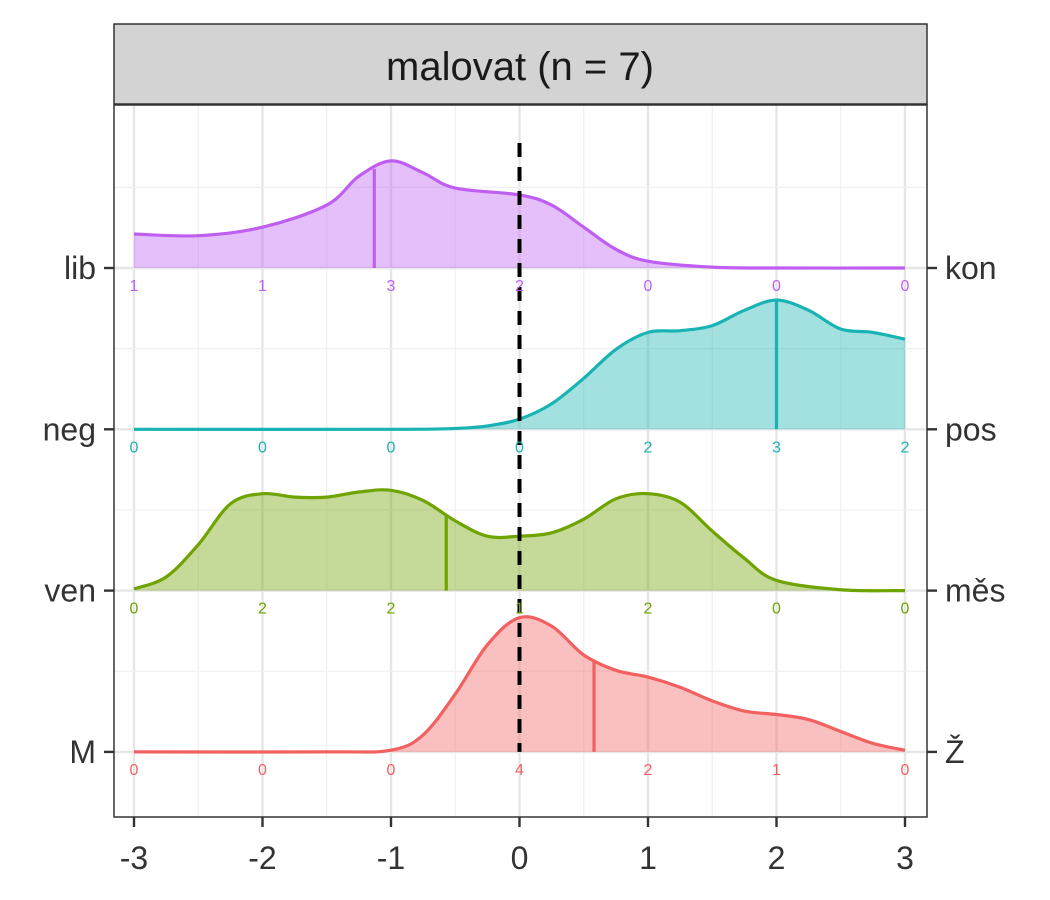 The image size is (1050, 900). I want to click on facet-strip-background, so click(520, 64).